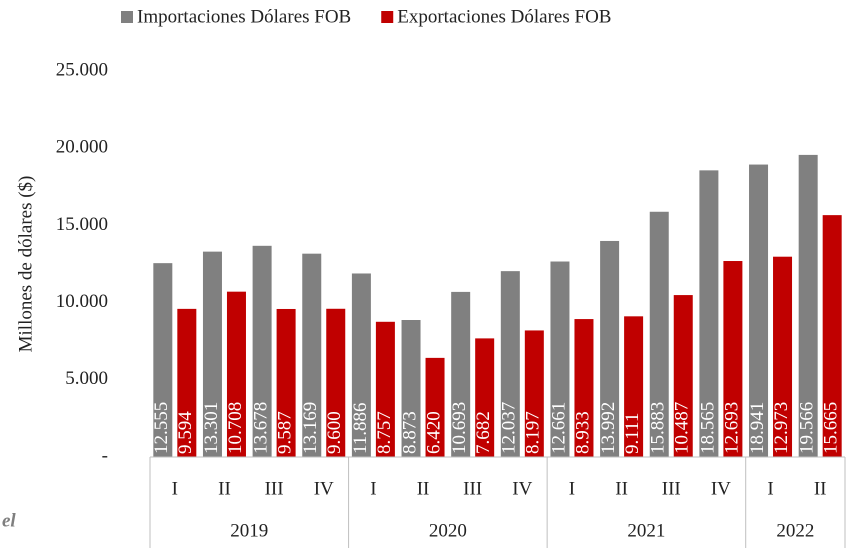  Describe the element at coordinates (509, 428) in the screenshot. I see `value-label: 12.037` at that location.